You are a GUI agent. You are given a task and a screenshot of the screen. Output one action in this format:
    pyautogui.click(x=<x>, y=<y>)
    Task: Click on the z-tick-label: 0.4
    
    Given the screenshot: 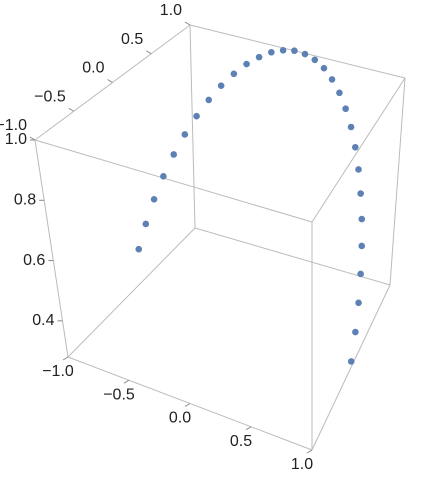 What is the action you would take?
    pyautogui.click(x=43, y=320)
    